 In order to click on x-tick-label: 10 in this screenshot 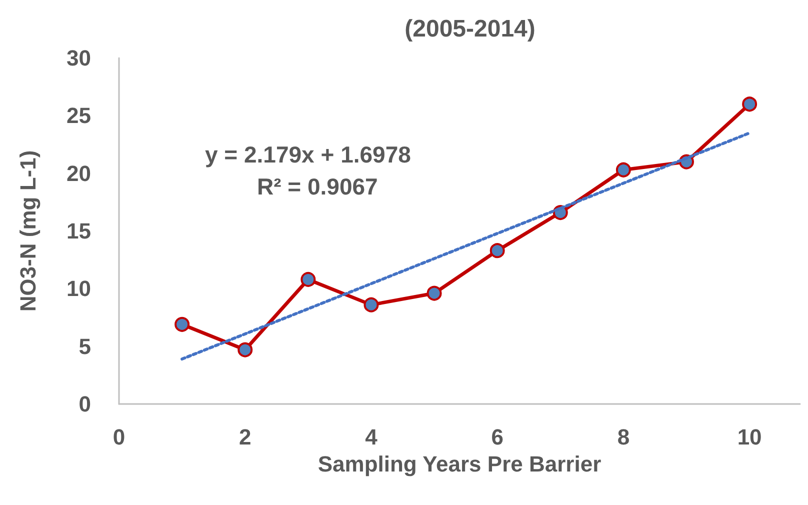, I will do `click(749, 437)`.